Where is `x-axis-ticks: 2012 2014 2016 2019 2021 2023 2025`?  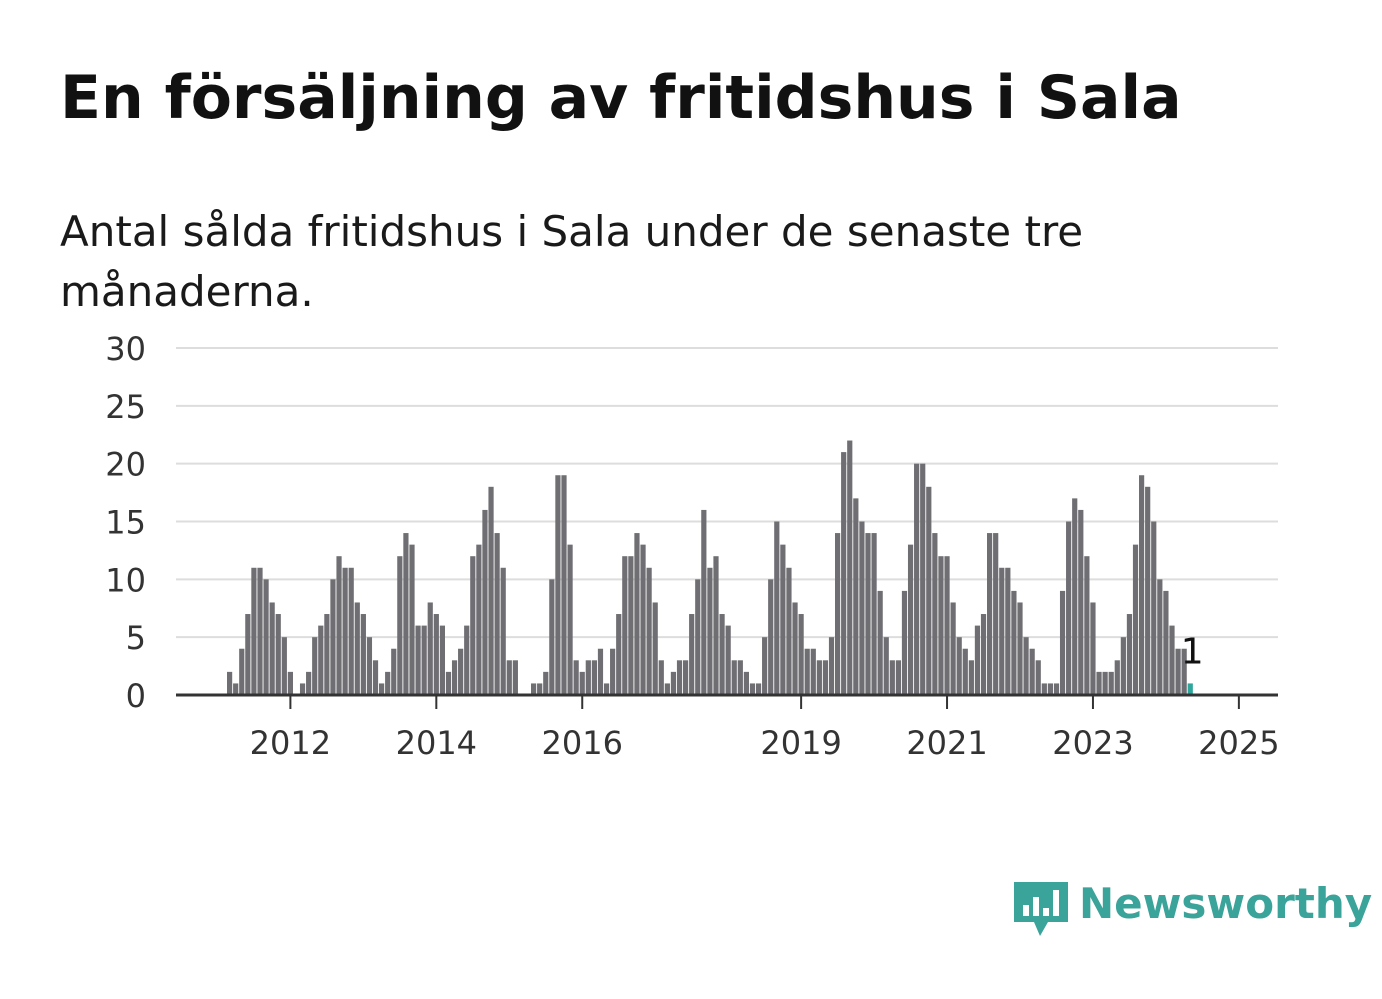
x-axis-ticks: 2012 2014 2016 2019 2021 2023 2025 is located at coordinates (765, 728).